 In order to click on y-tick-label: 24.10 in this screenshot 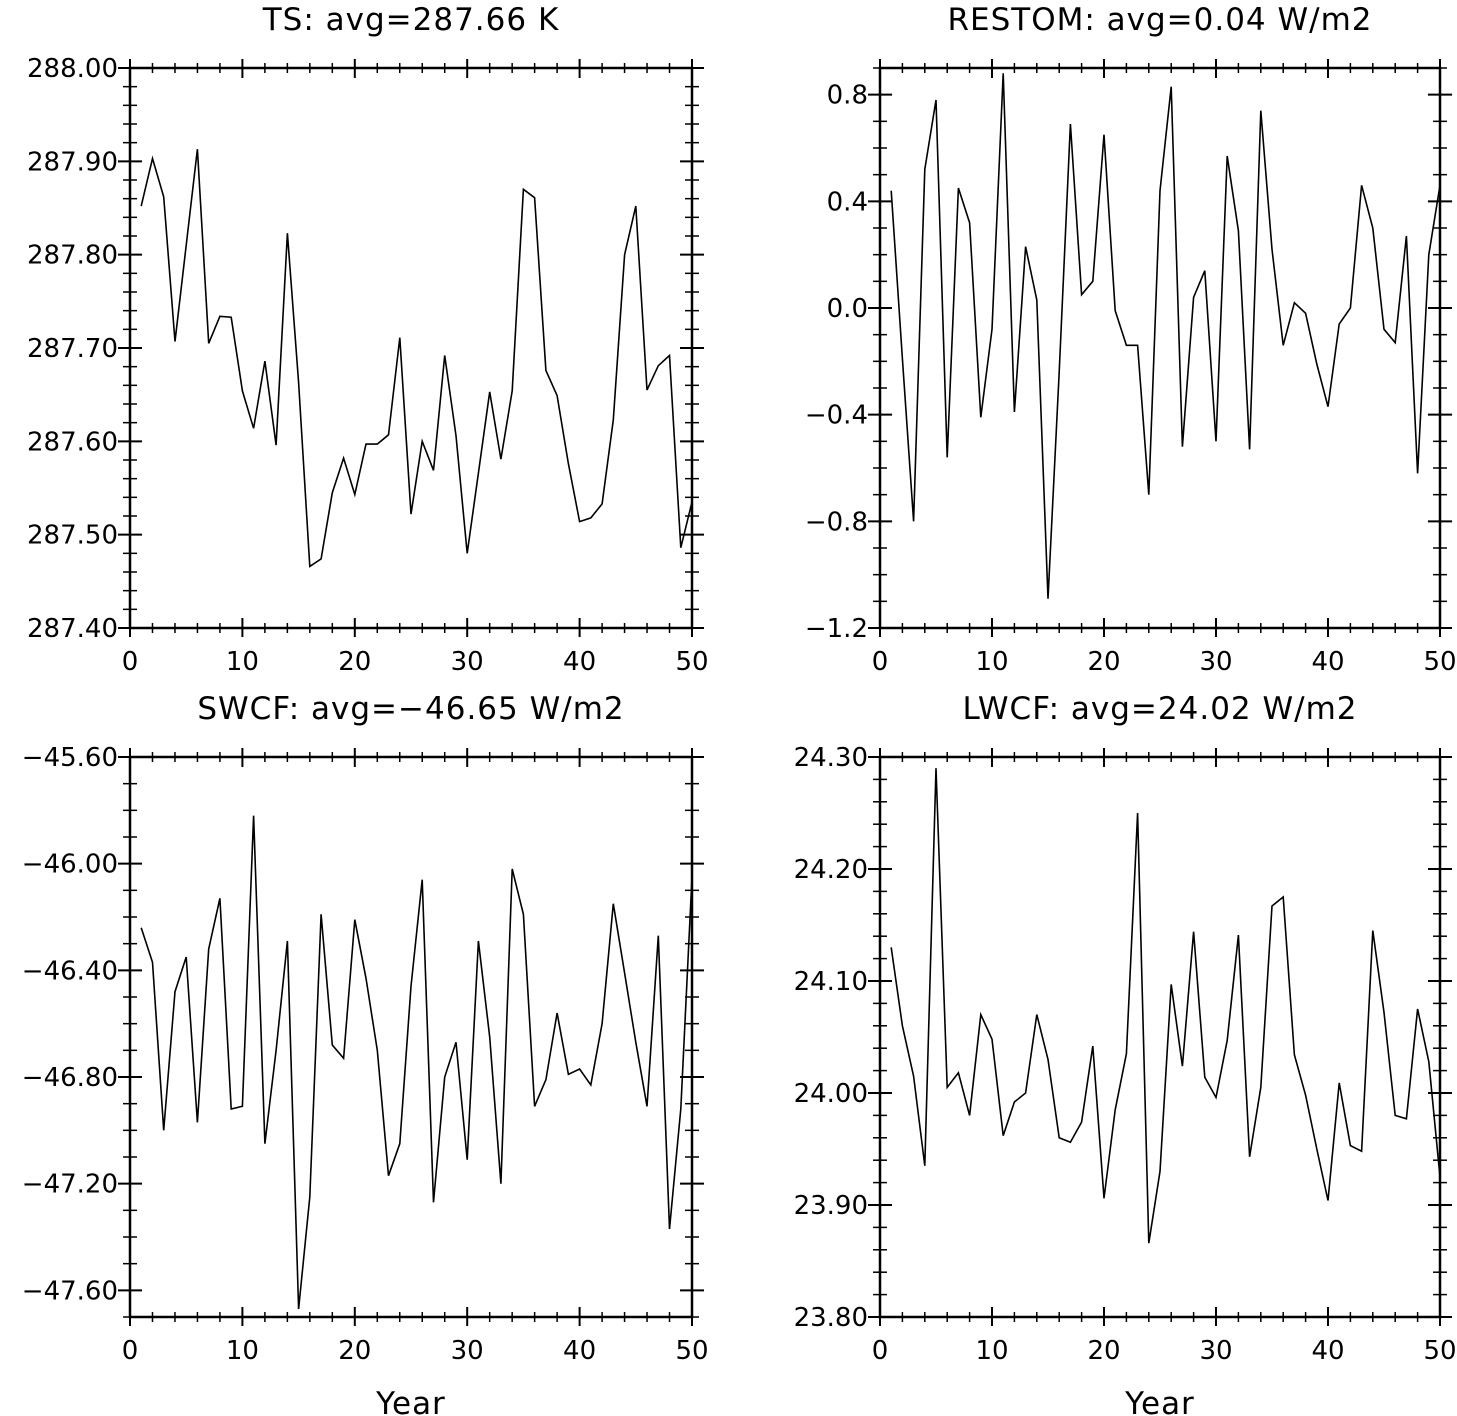, I will do `click(831, 982)`.